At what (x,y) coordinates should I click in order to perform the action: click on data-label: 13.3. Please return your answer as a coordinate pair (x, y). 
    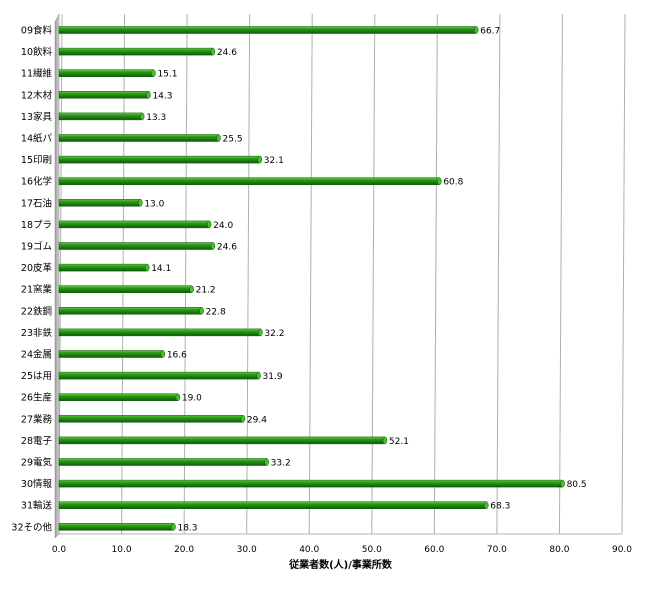
    Looking at the image, I should click on (156, 118).